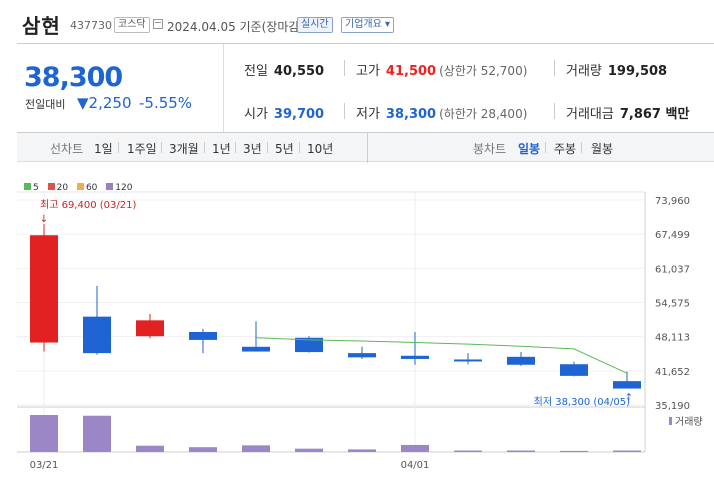 This screenshot has height=485, width=714. What do you see at coordinates (442, 71) in the screenshot?
I see `stat-high: 고가 41,500 (상한가 52,700)` at bounding box center [442, 71].